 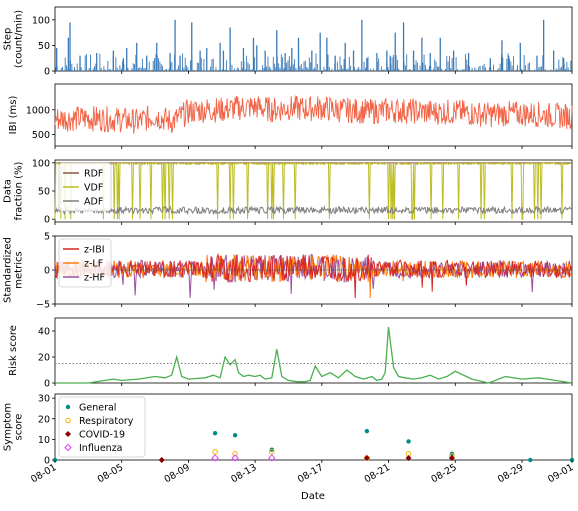 I want to click on legend: RDF VDF ADF, so click(x=85, y=187).